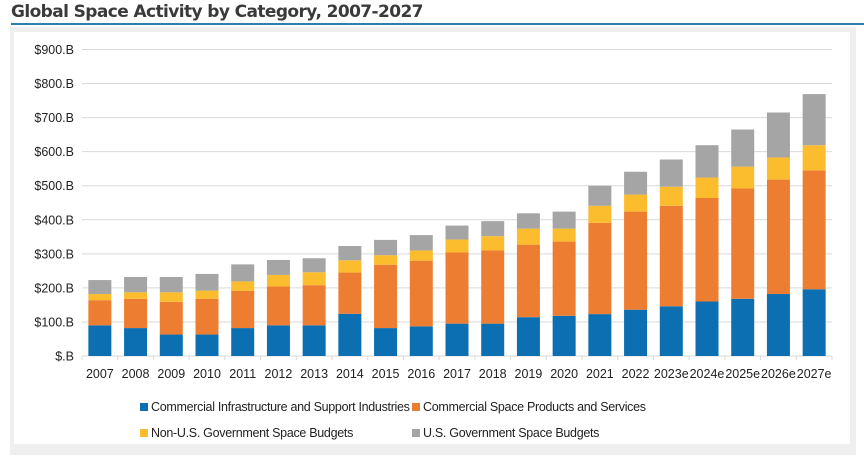 This screenshot has width=864, height=458. What do you see at coordinates (136, 374) in the screenshot?
I see `x-tick-label: 2008` at bounding box center [136, 374].